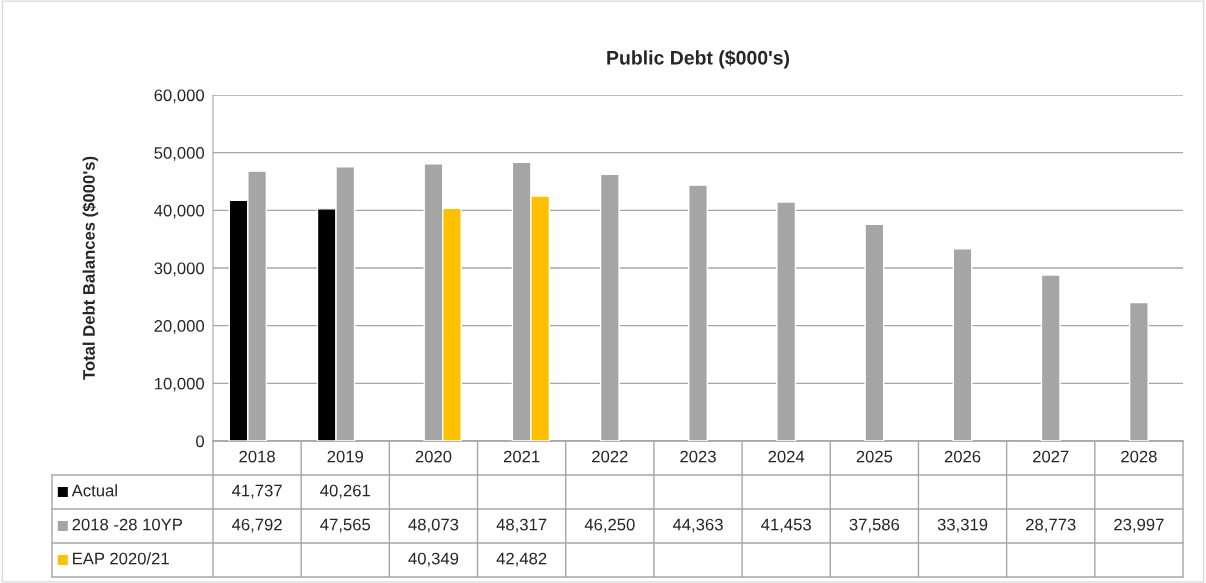 The image size is (1206, 583). I want to click on legend-label: Actual, so click(94, 490).